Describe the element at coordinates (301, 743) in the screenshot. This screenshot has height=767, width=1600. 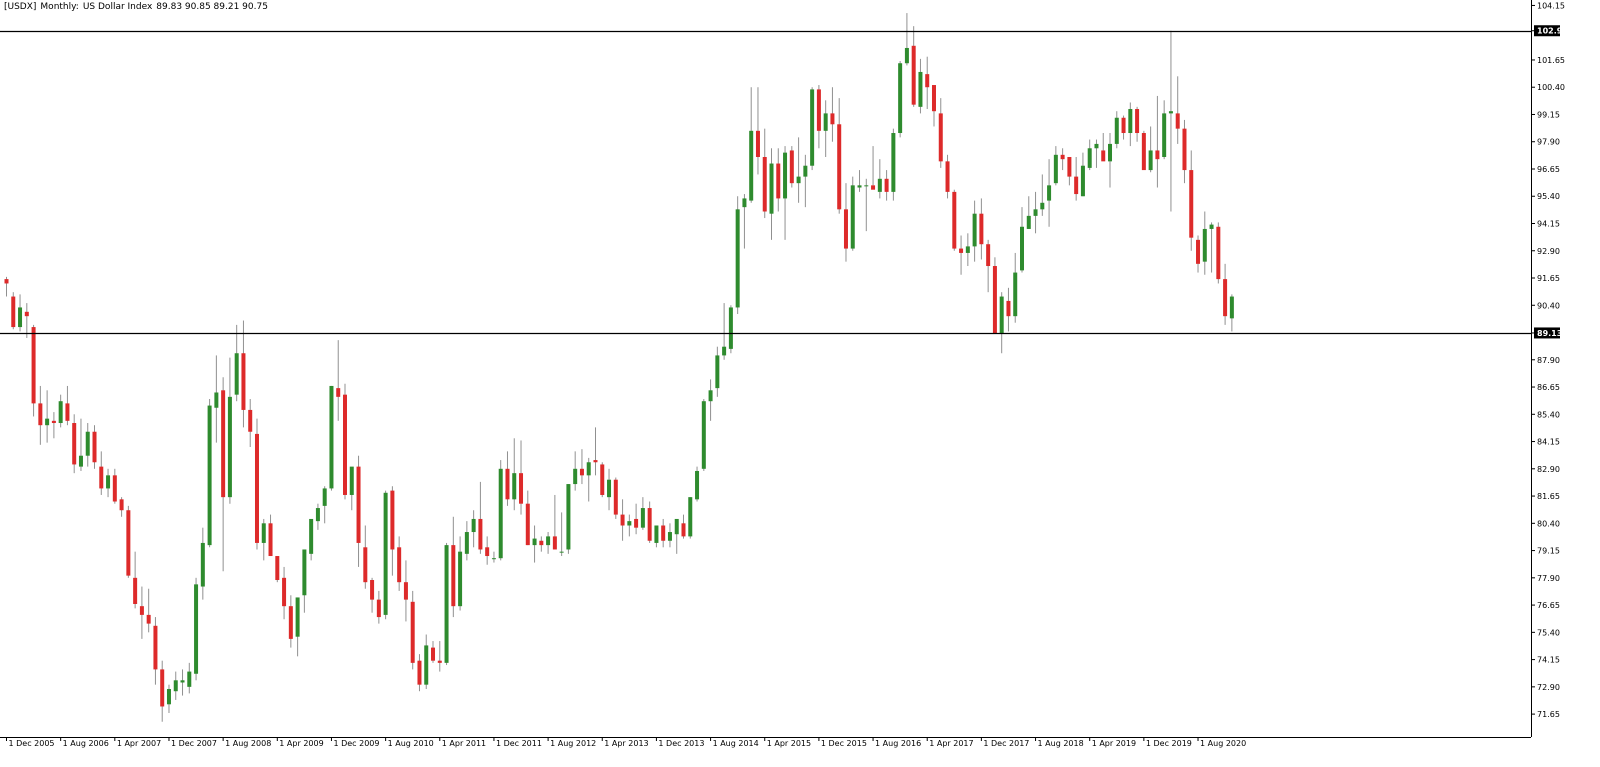
I see `time-tick-label: 1 Apr 2009` at that location.